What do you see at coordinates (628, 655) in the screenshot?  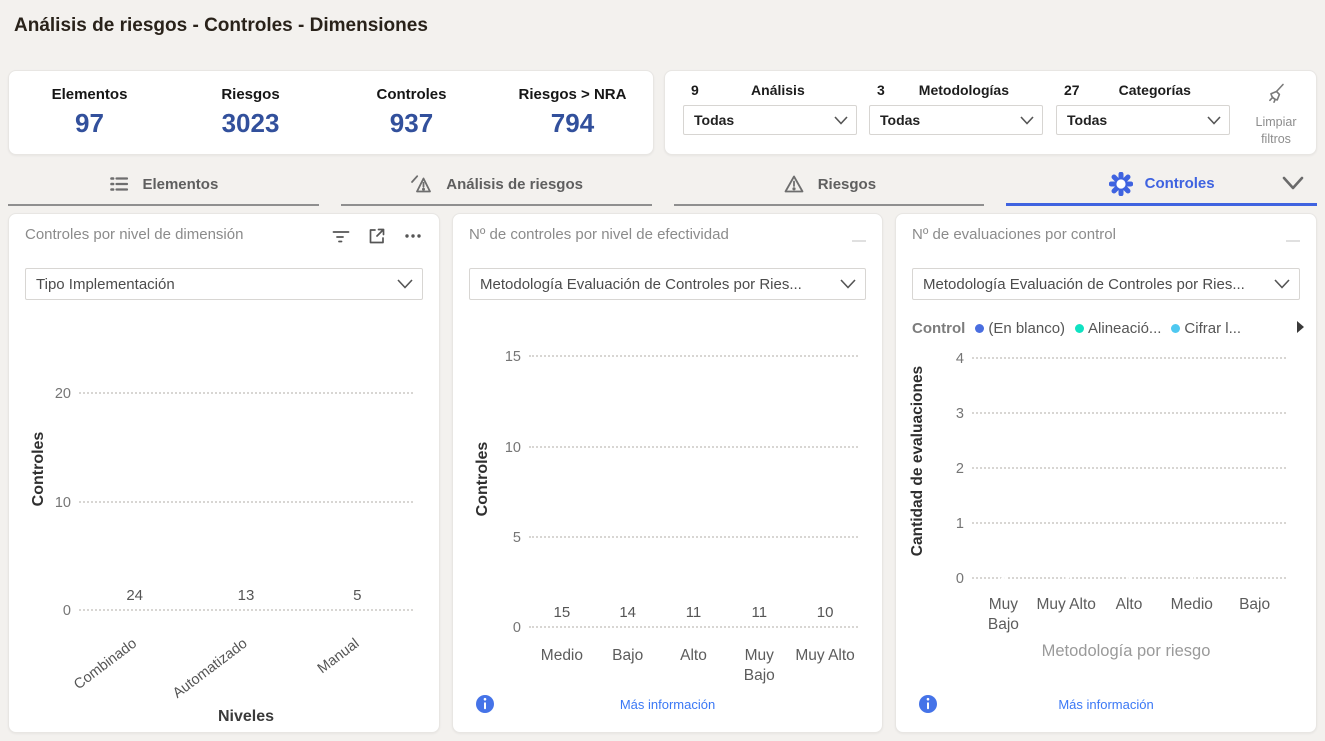 I see `x-tick-label: Bajo` at bounding box center [628, 655].